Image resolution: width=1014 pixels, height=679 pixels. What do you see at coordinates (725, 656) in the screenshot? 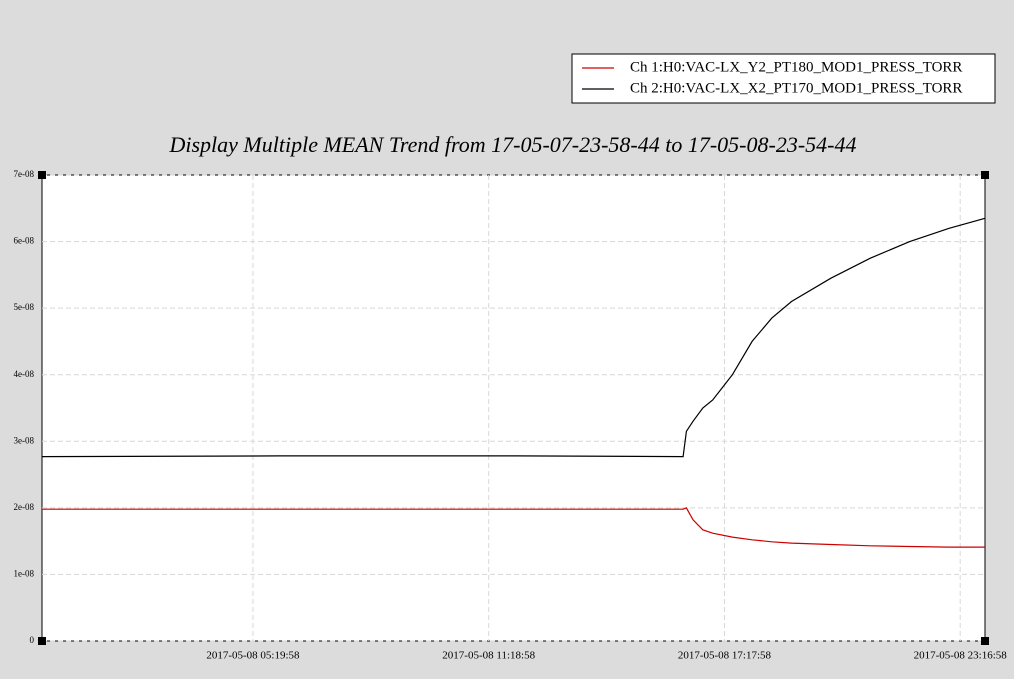
I see `x-tick-label: 2017-05-08 17:17:58` at bounding box center [725, 656].